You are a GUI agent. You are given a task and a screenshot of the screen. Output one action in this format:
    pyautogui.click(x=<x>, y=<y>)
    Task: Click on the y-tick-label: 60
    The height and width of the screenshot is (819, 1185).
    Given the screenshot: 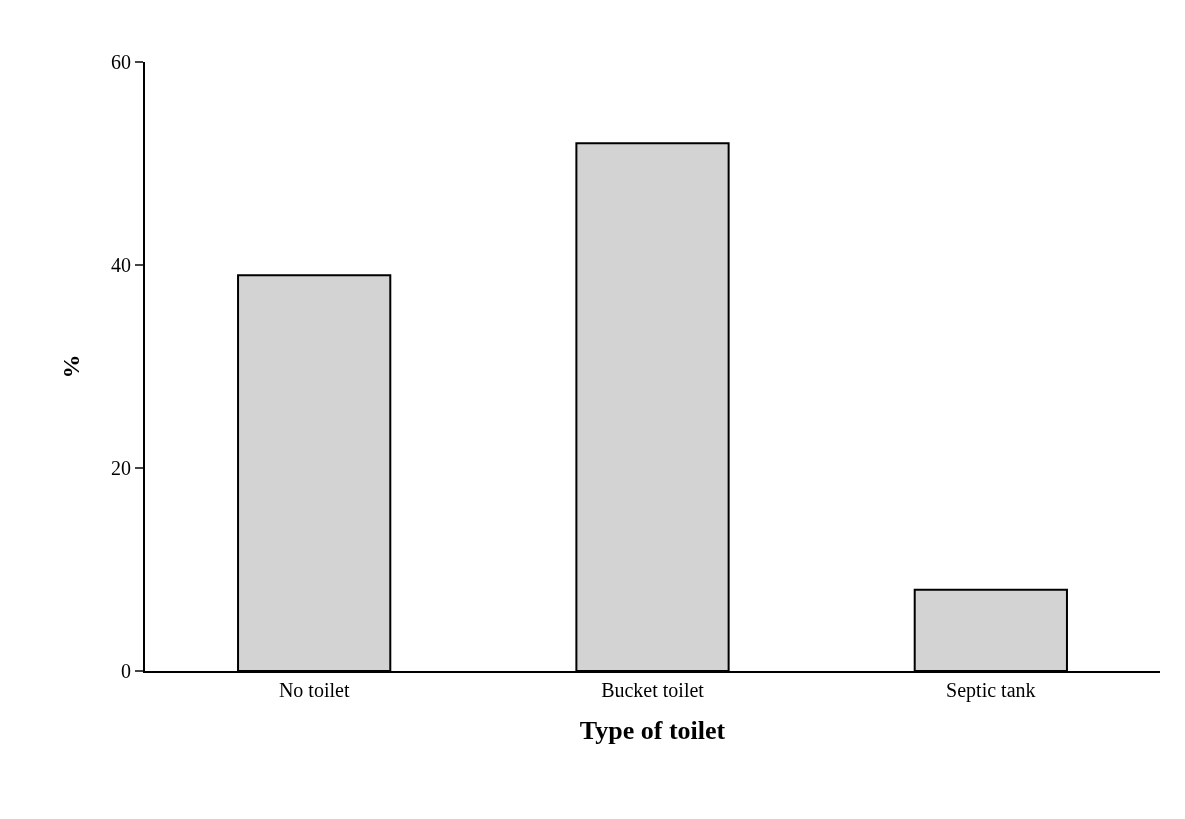 What is the action you would take?
    pyautogui.click(x=121, y=62)
    